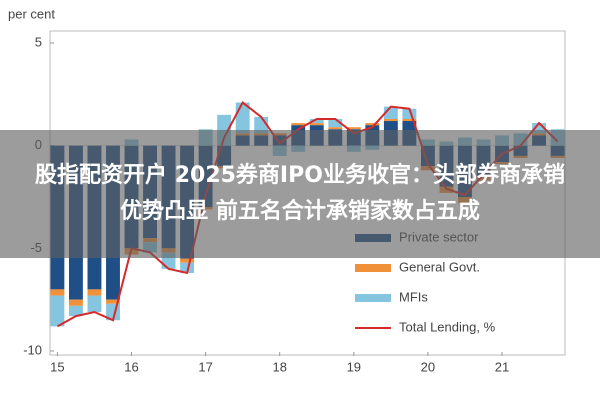 Image resolution: width=600 pixels, height=405 pixels. What do you see at coordinates (447, 326) in the screenshot?
I see `legend-label: Total Lending, %` at bounding box center [447, 326].